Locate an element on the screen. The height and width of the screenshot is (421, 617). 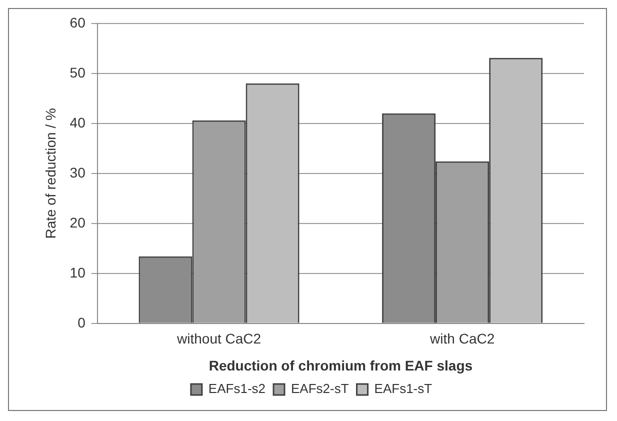
y-tick-label: 20 is located at coordinates (78, 222).